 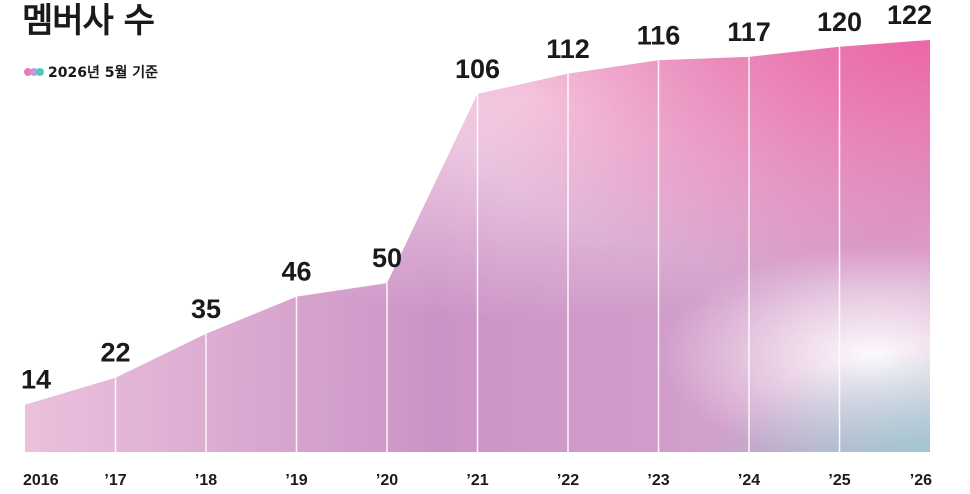 I want to click on data-value-label: 120, so click(x=839, y=22).